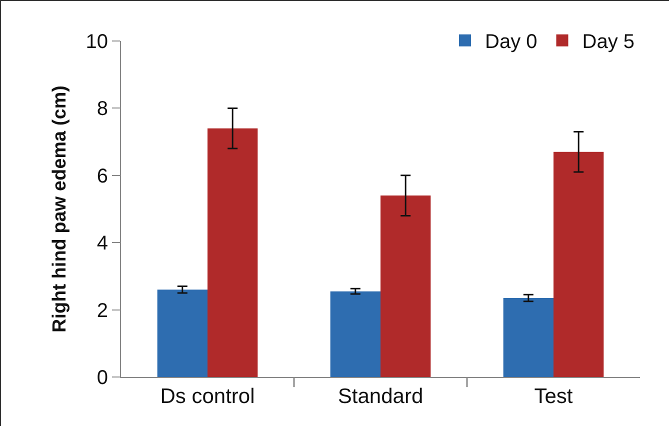 Image resolution: width=669 pixels, height=426 pixels. Describe the element at coordinates (60, 209) in the screenshot. I see `y-axis-title: Right hind paw edema (cm)` at that location.